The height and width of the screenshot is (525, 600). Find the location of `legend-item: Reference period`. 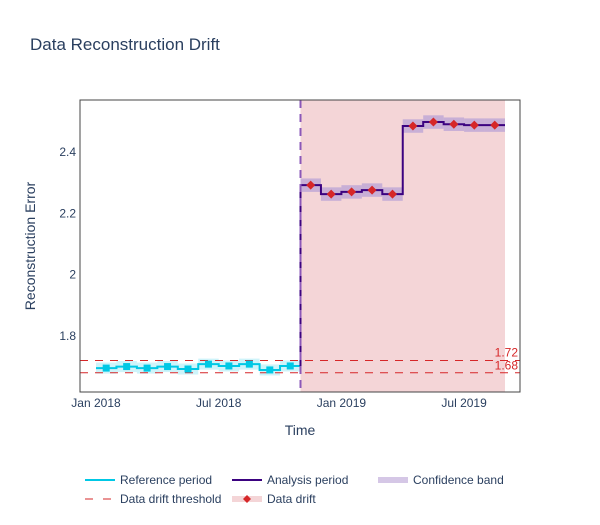

legend-item: Reference period is located at coordinates (148, 480).